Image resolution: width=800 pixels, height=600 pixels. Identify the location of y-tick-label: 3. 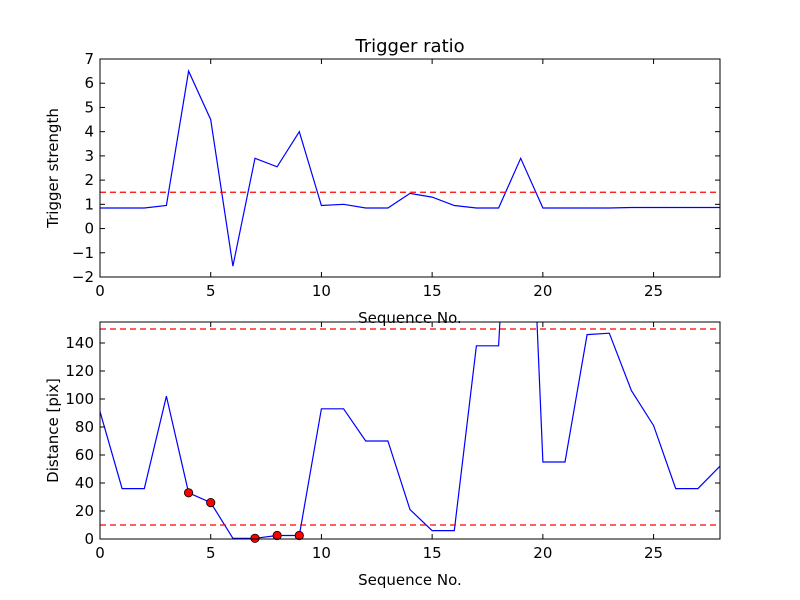
(89, 156).